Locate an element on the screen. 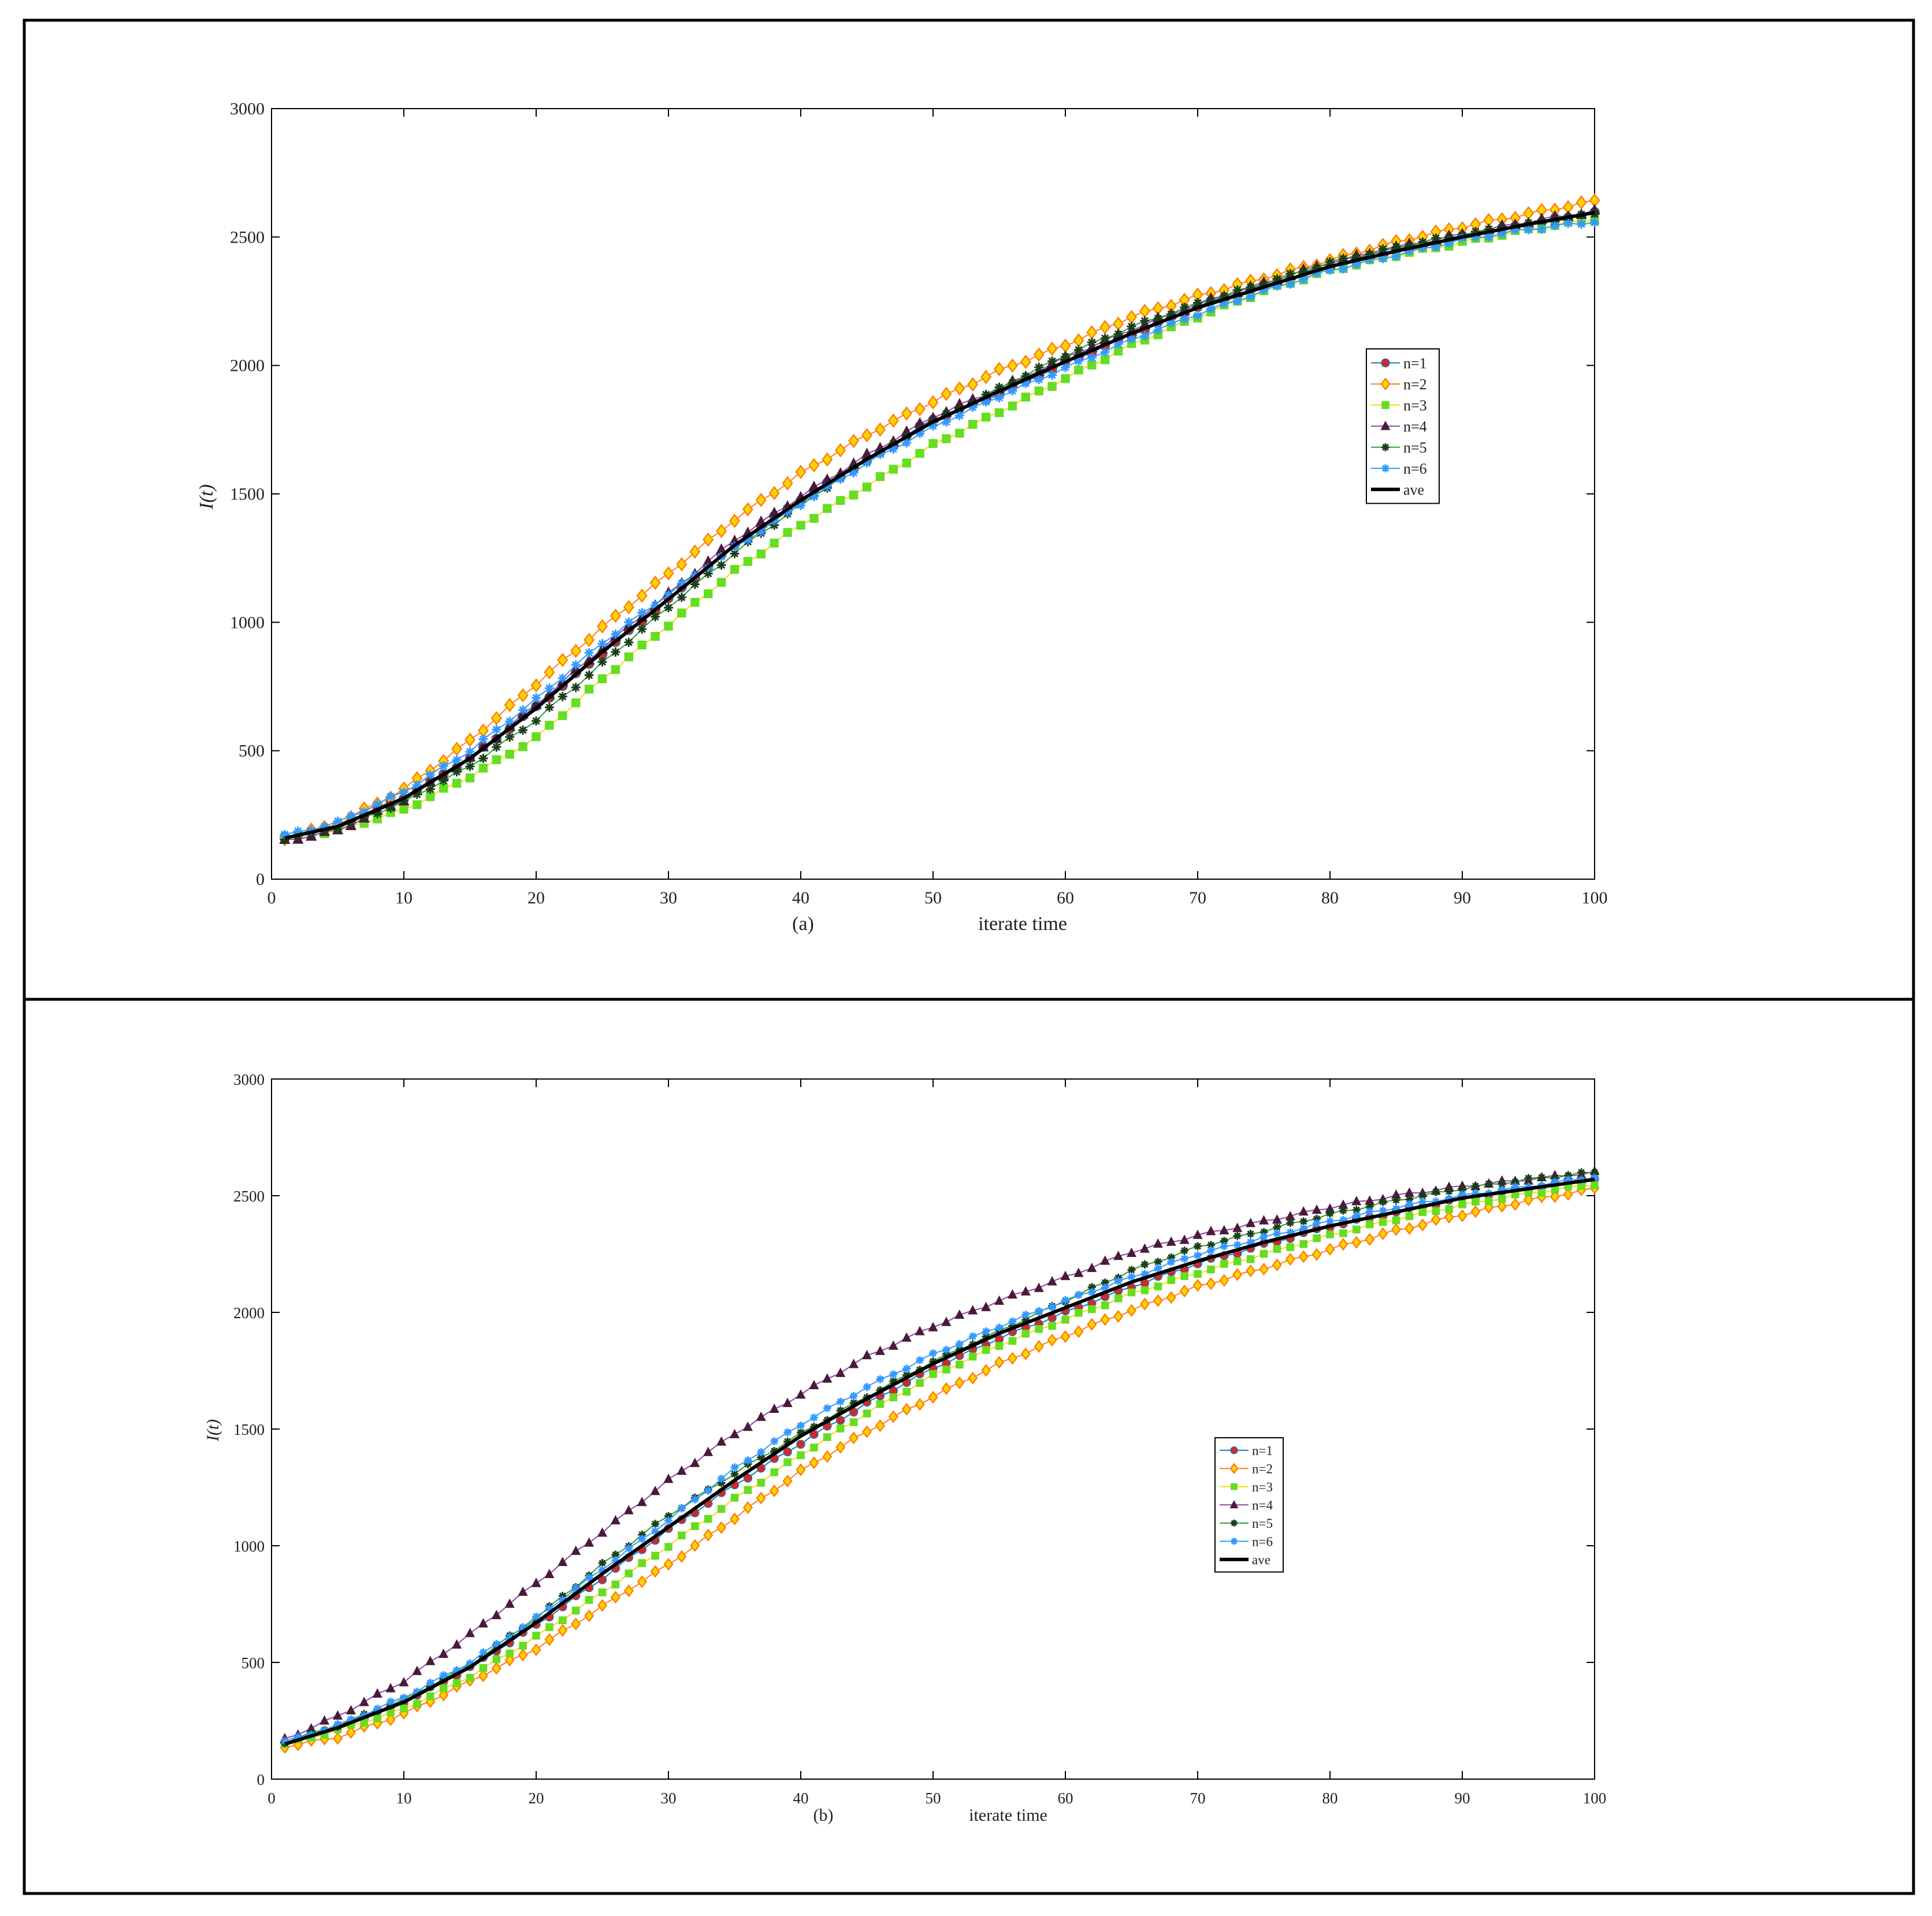 This screenshot has height=1916, width=1932. panel-a-n=5-point-59 is located at coordinates (1065, 357).